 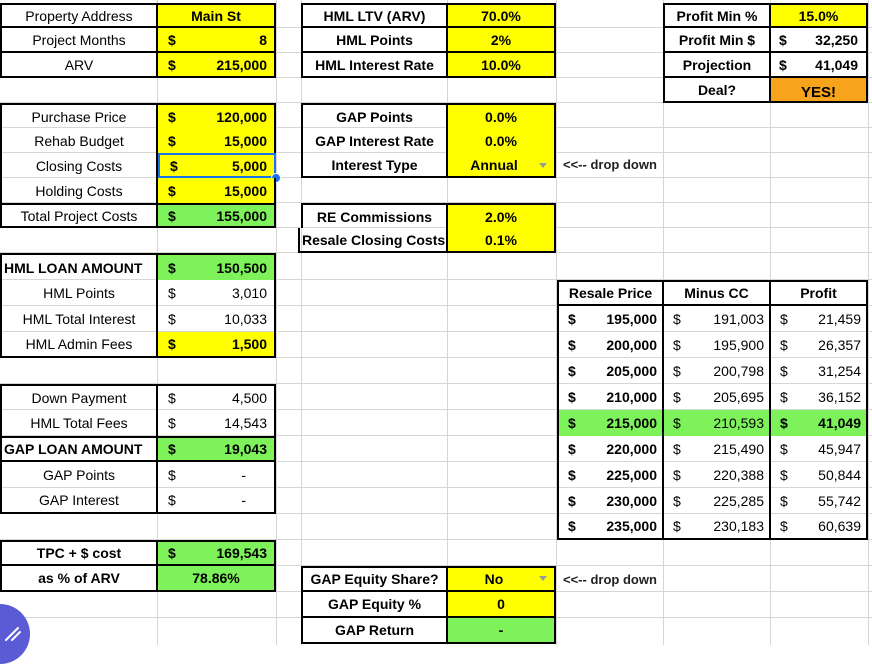 I want to click on profit-cell: $21,459, so click(x=819, y=319).